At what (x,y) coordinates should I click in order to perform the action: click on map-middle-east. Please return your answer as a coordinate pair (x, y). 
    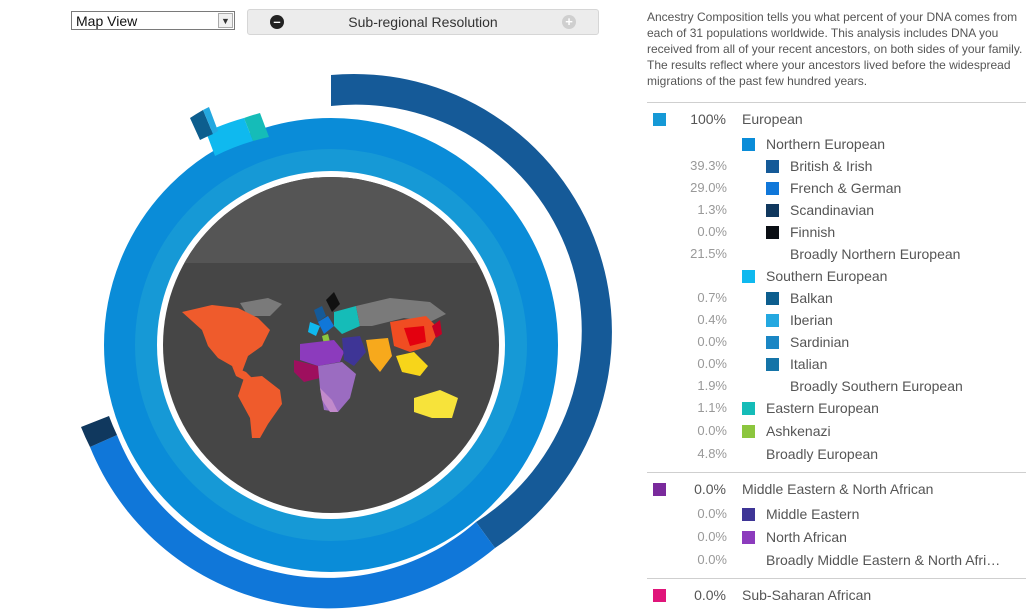
    Looking at the image, I should click on (354, 351).